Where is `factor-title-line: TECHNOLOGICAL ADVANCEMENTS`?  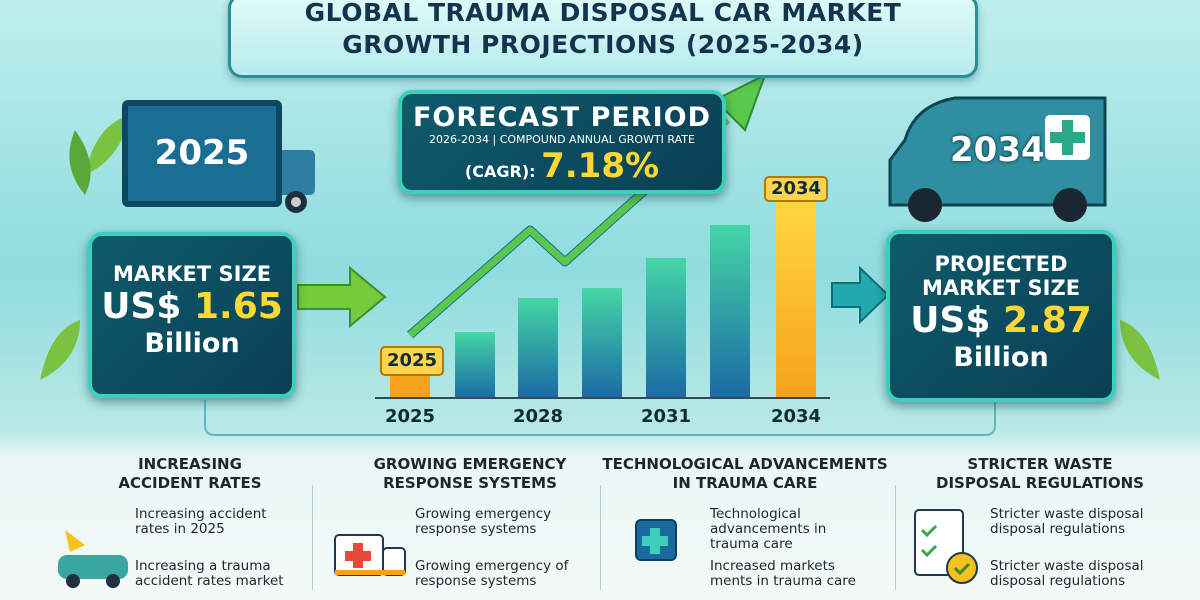 factor-title-line: TECHNOLOGICAL ADVANCEMENTS is located at coordinates (745, 464).